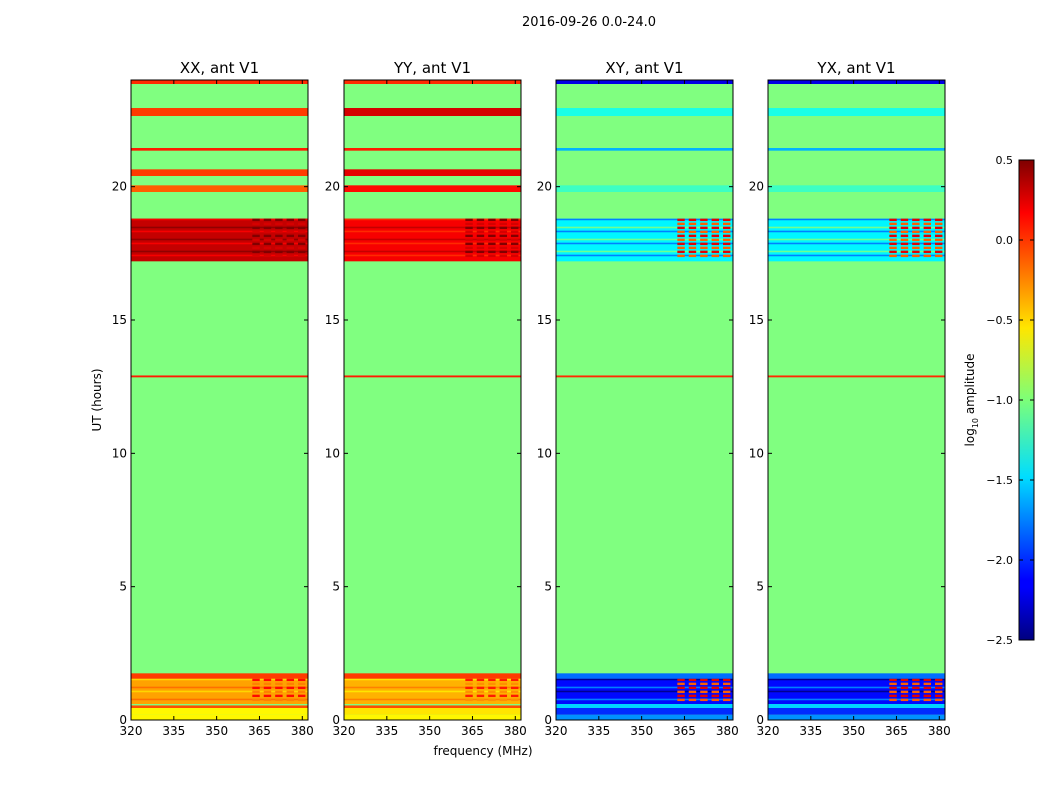 This screenshot has width=1050, height=804. Describe the element at coordinates (1005, 240) in the screenshot. I see `colorbar-tick-label: 0.0` at that location.